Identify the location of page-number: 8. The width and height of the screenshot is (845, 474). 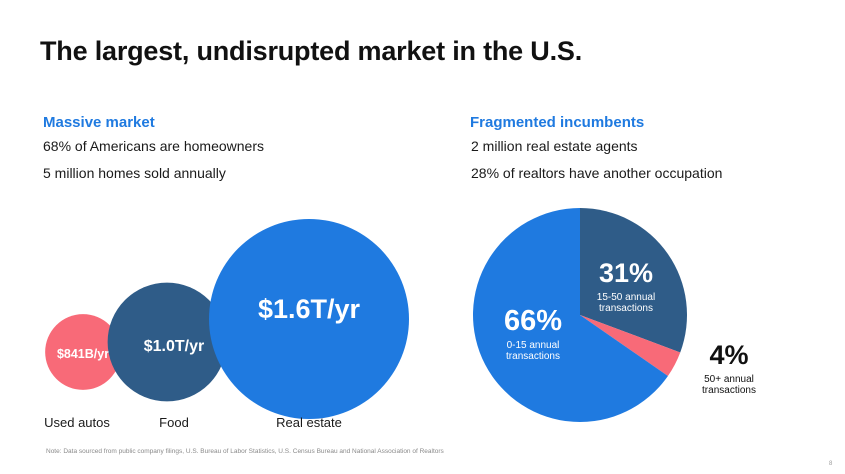
(831, 464).